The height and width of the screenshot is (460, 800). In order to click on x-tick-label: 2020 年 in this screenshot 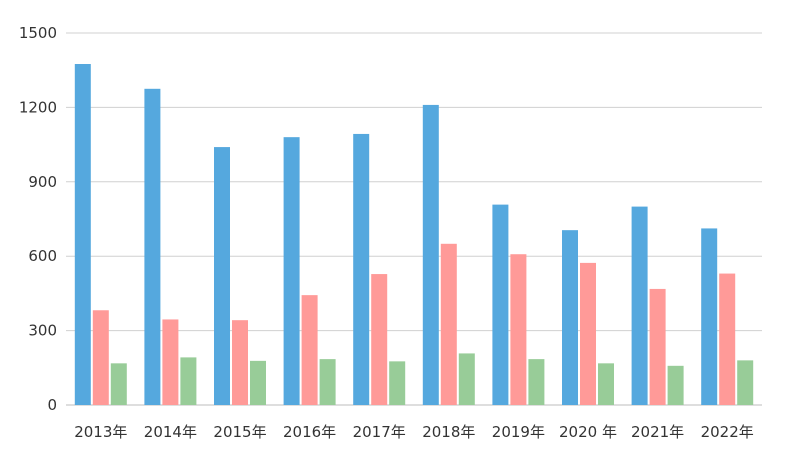, I will do `click(588, 432)`.